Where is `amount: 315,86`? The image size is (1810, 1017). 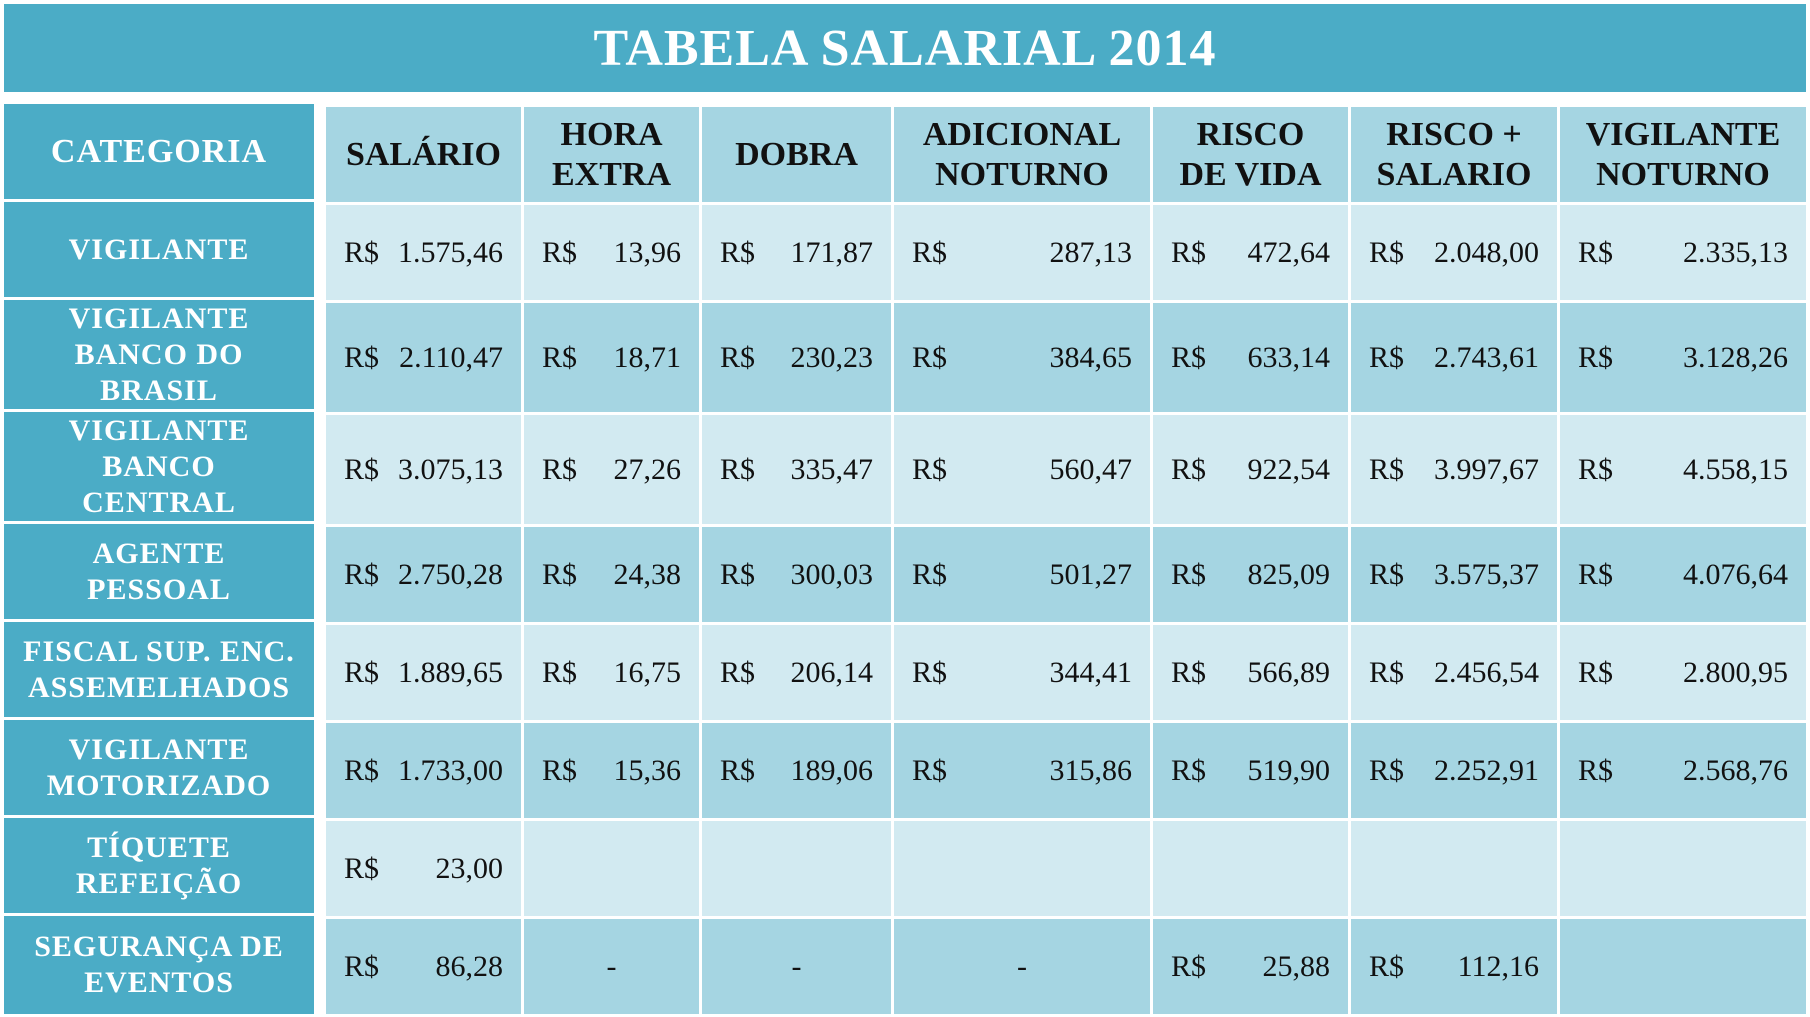 amount: 315,86 is located at coordinates (1091, 770).